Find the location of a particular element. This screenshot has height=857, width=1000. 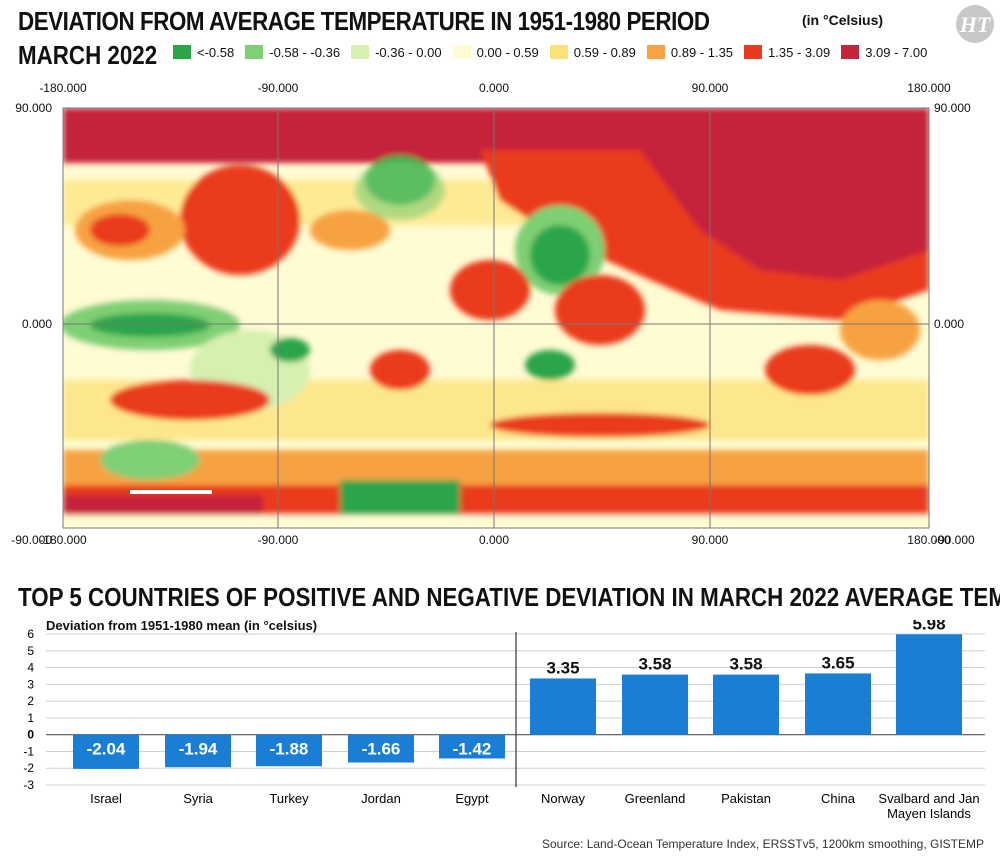

unit-label: (in °Celsius) is located at coordinates (843, 20).